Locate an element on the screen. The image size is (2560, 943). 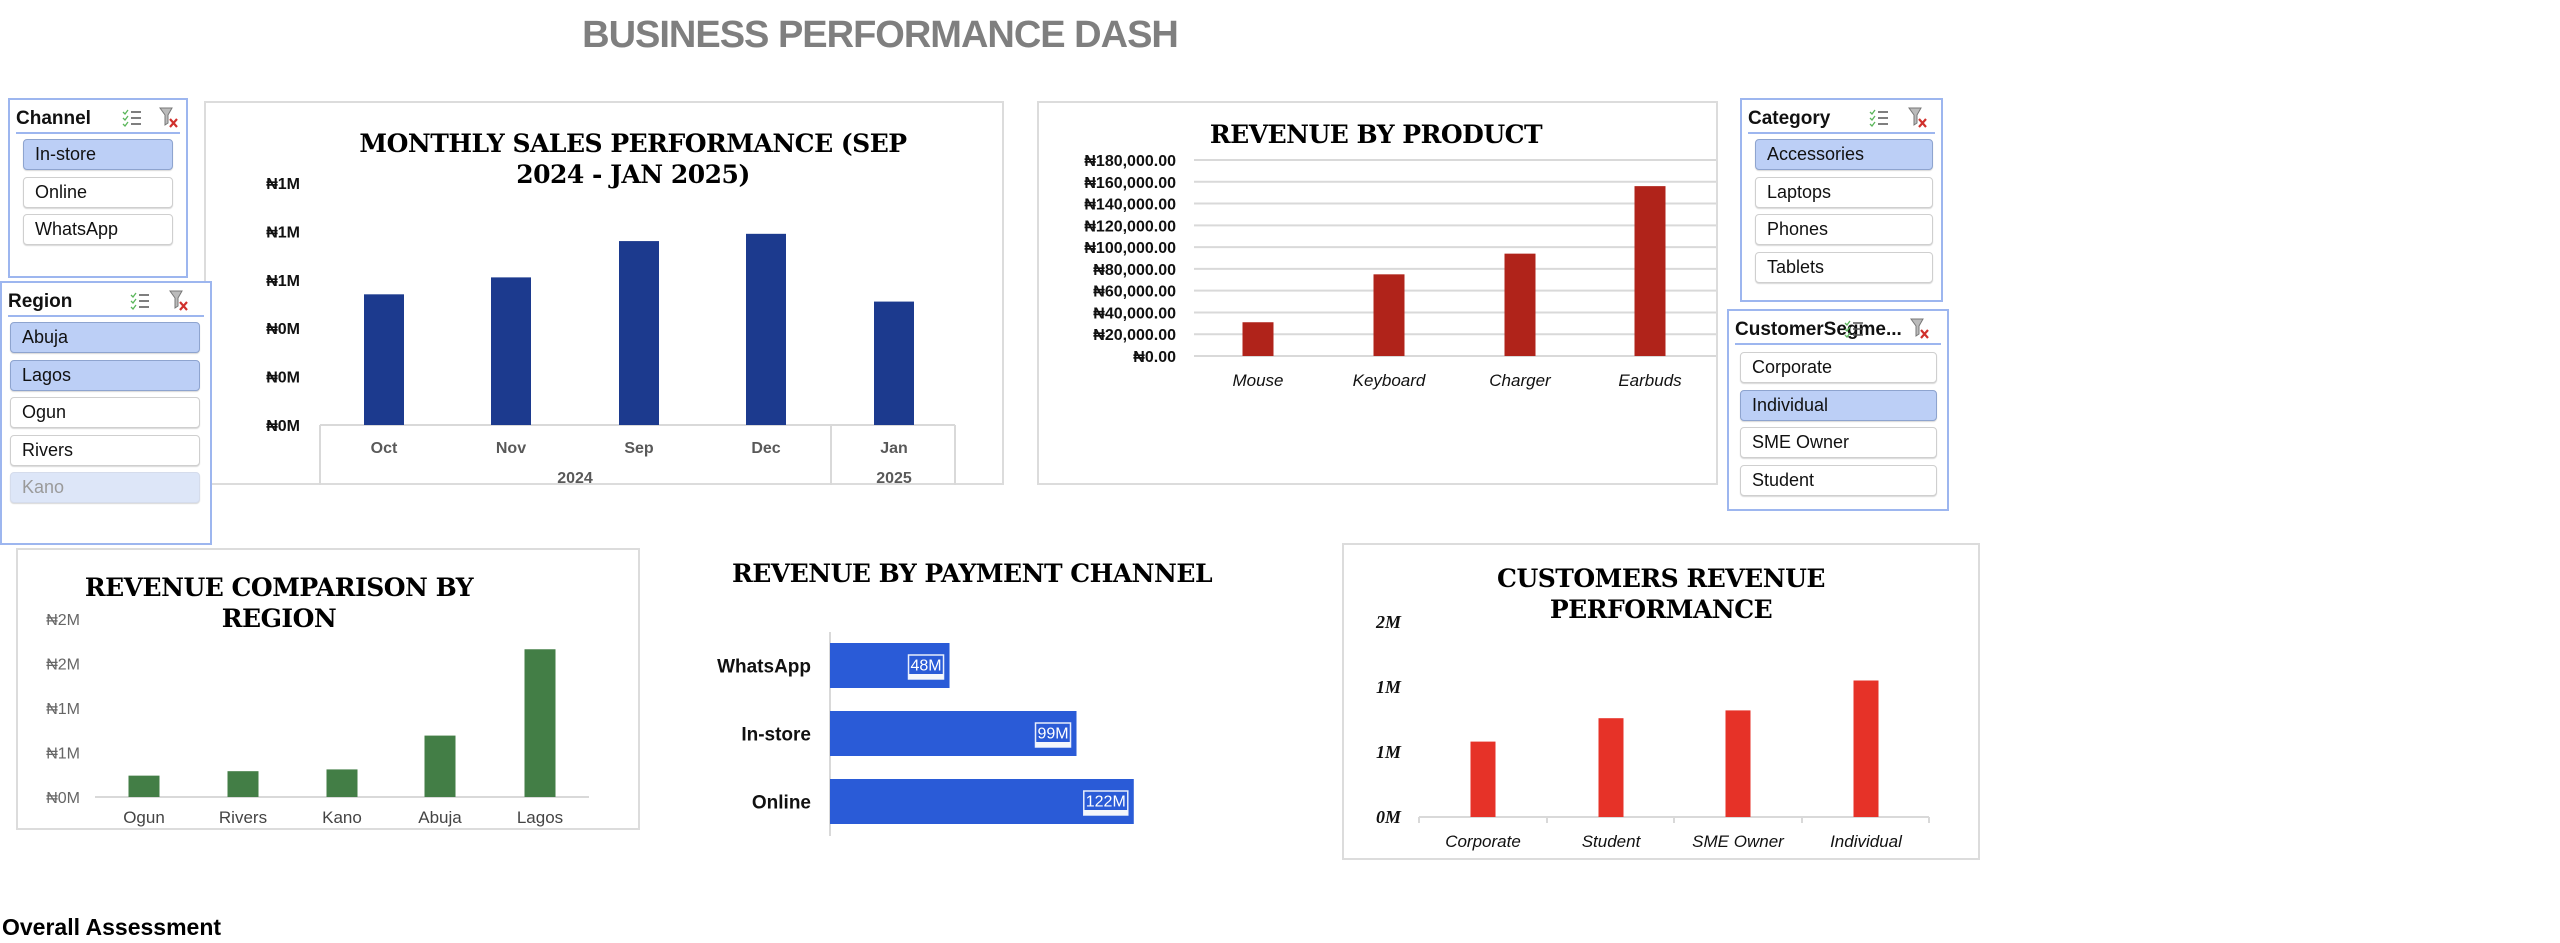
slicer-item-lagos: Lagos is located at coordinates (105, 375).